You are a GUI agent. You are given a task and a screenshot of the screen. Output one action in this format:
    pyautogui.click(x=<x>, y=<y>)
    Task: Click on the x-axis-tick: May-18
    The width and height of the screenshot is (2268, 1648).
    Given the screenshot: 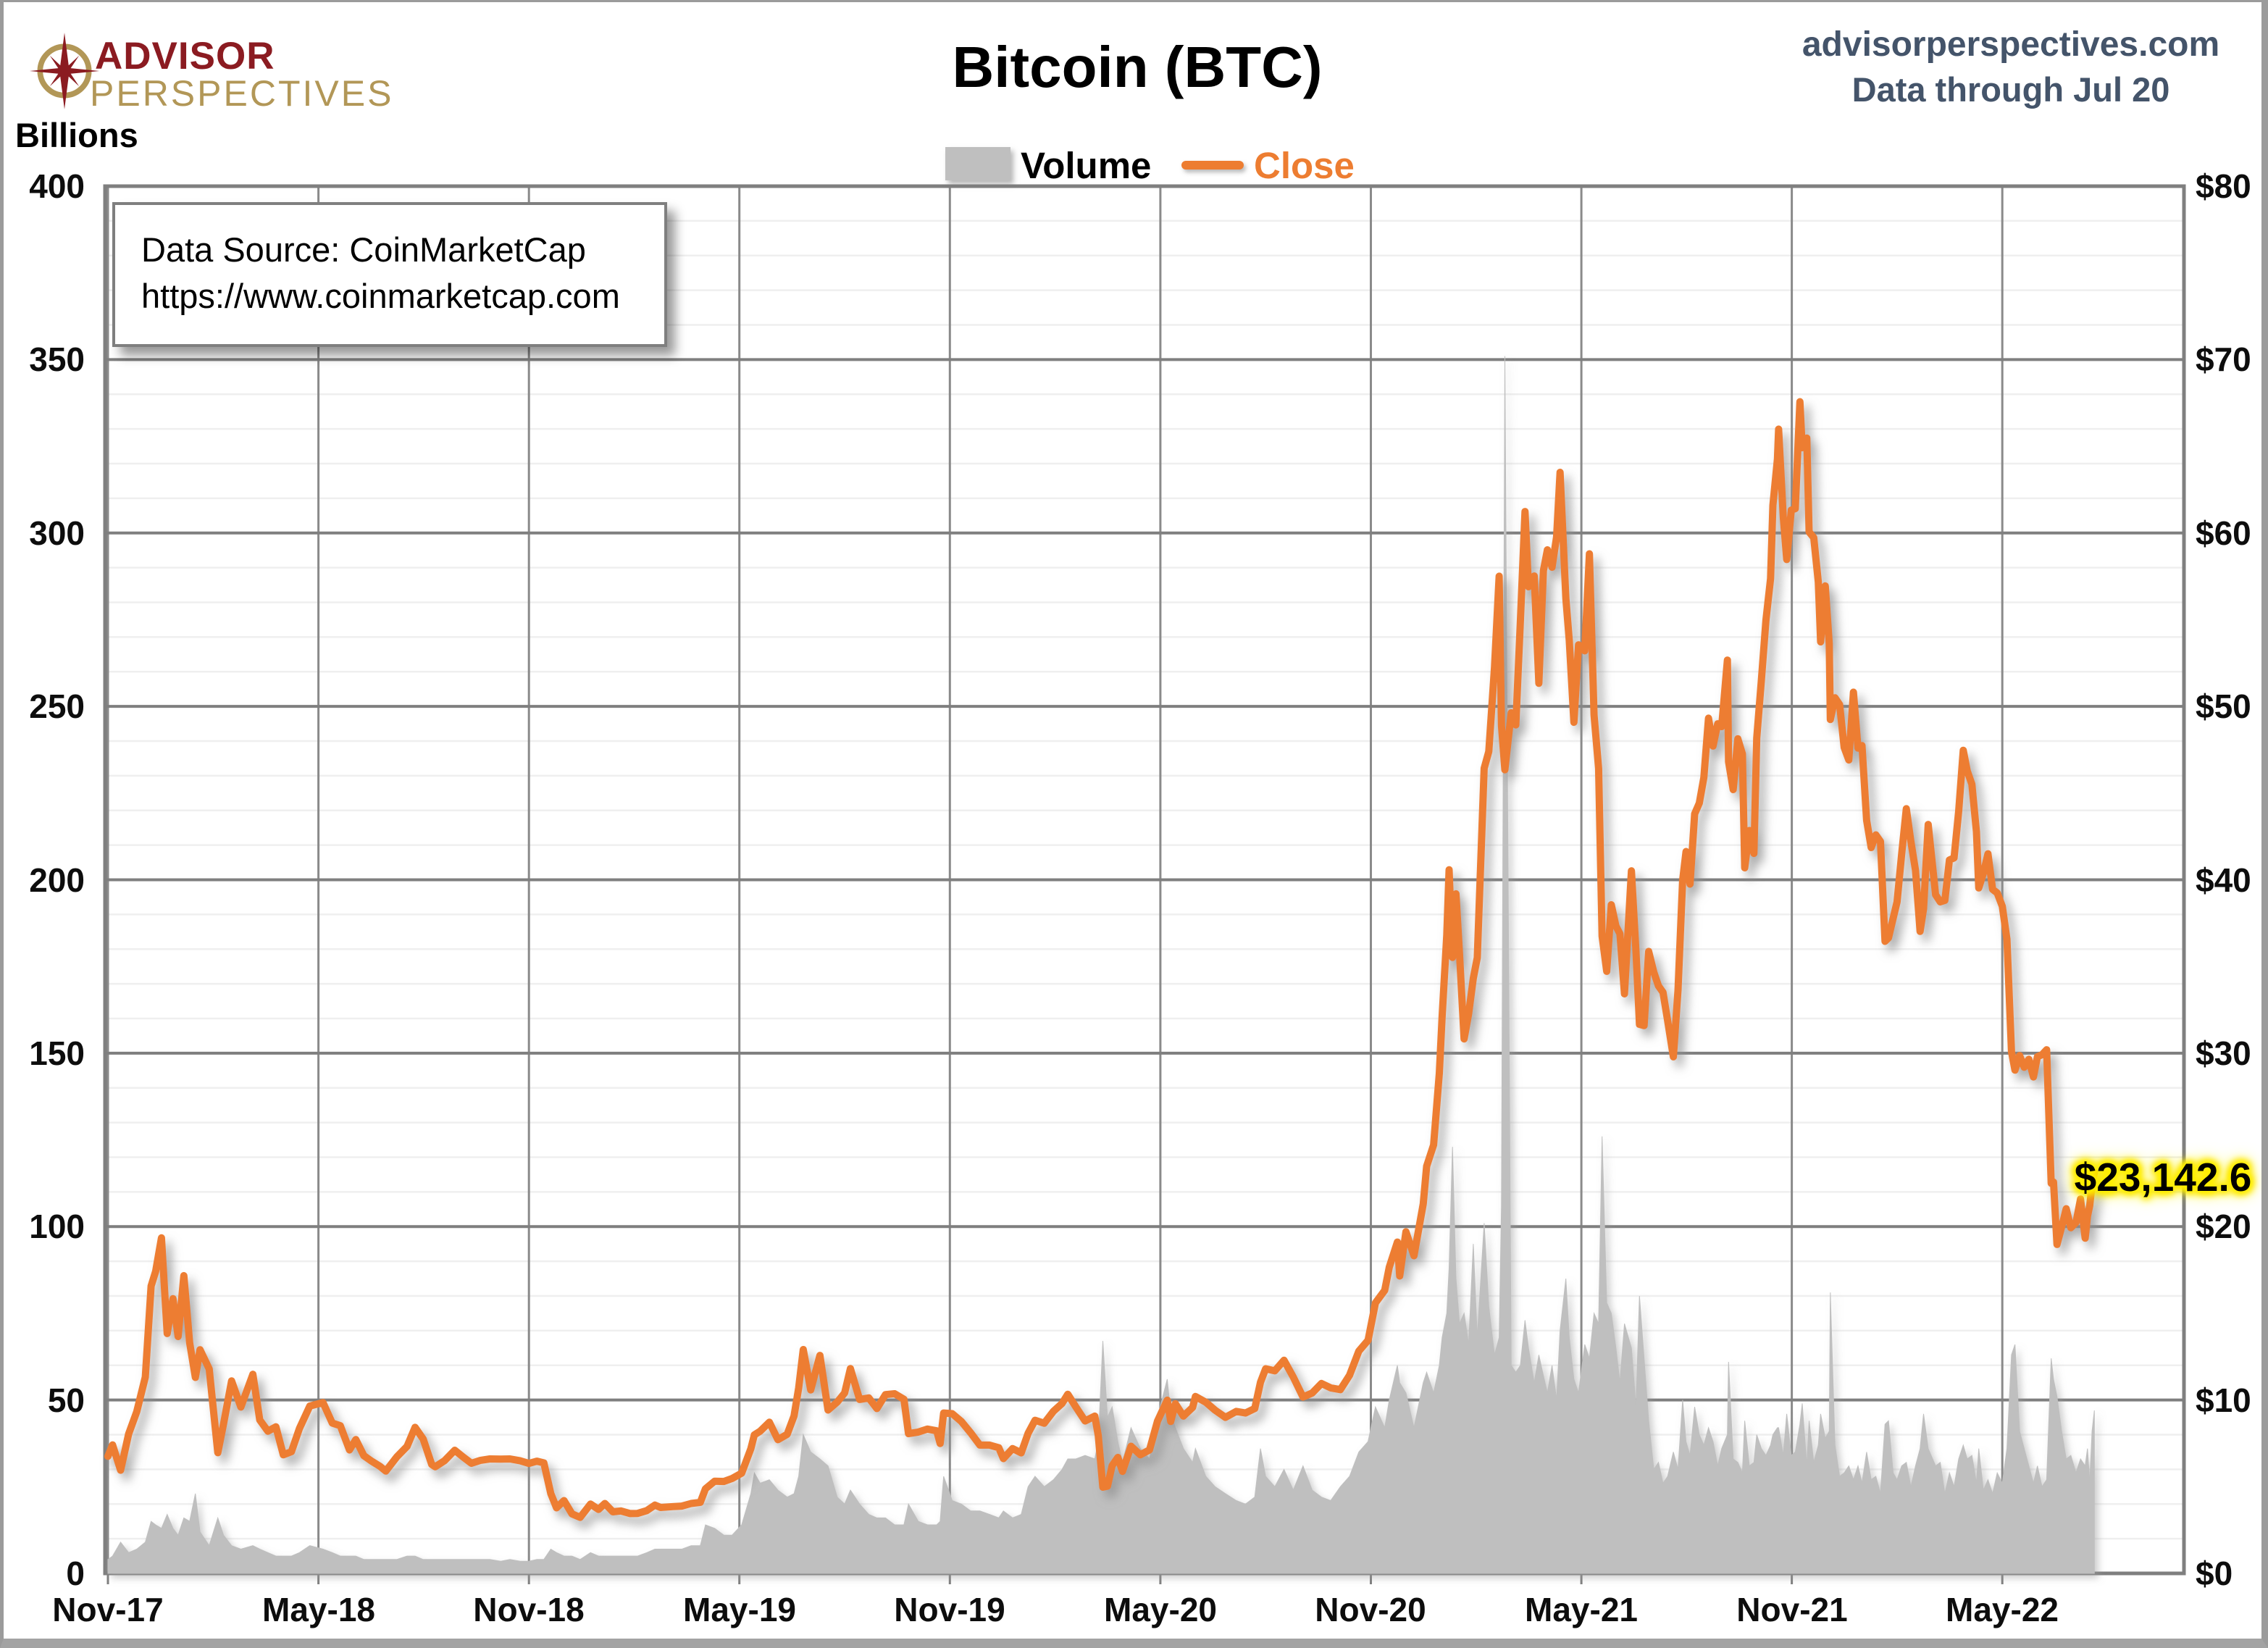 What is the action you would take?
    pyautogui.click(x=319, y=1609)
    